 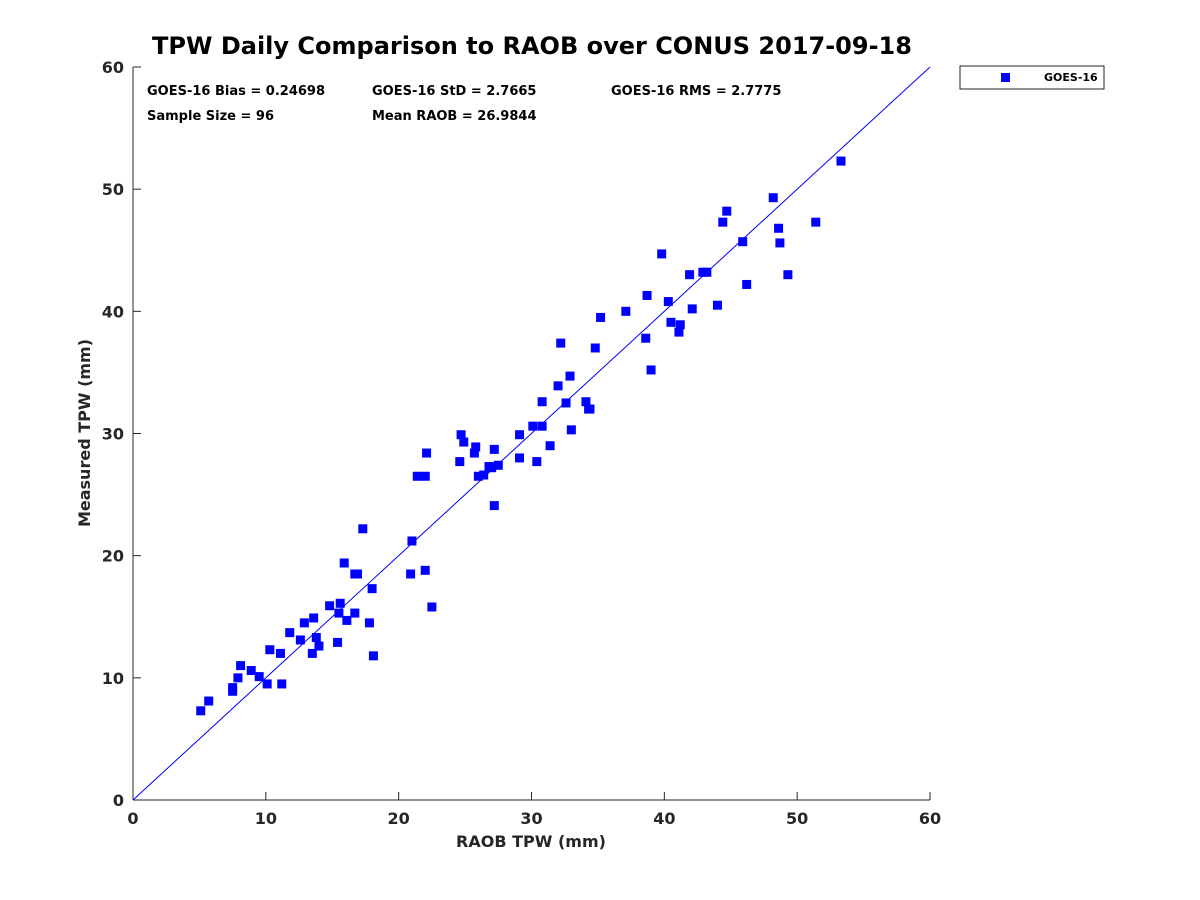 What do you see at coordinates (132, 818) in the screenshot?
I see `x-tick-label: 0` at bounding box center [132, 818].